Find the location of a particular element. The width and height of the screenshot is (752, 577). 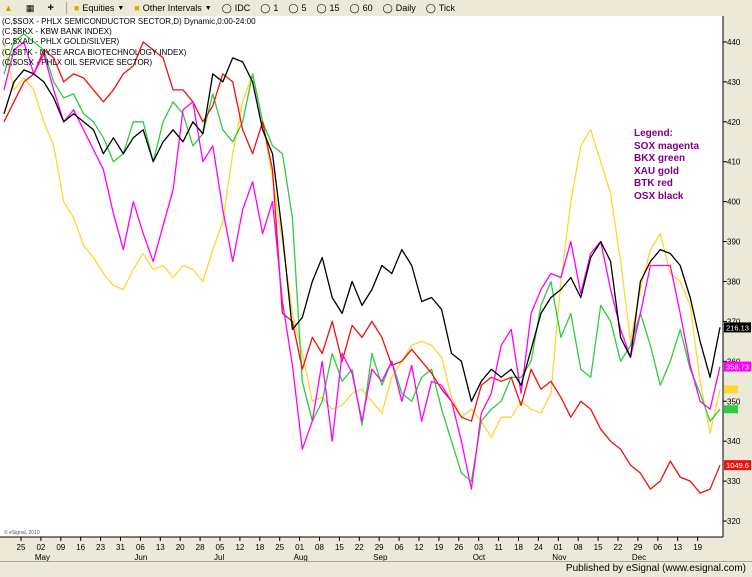

idc-label: IDC is located at coordinates (242, 8).